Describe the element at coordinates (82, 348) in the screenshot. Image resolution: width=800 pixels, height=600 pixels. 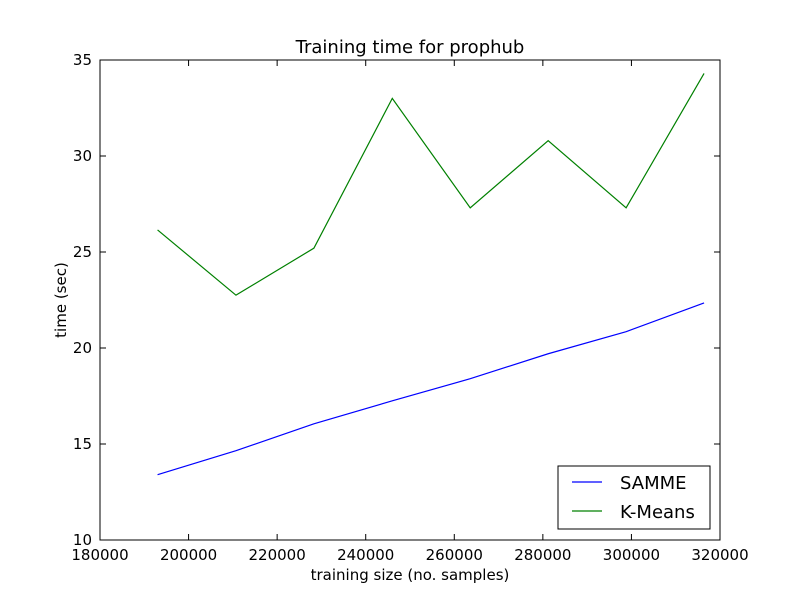
I see `y-tick-label: 20` at that location.